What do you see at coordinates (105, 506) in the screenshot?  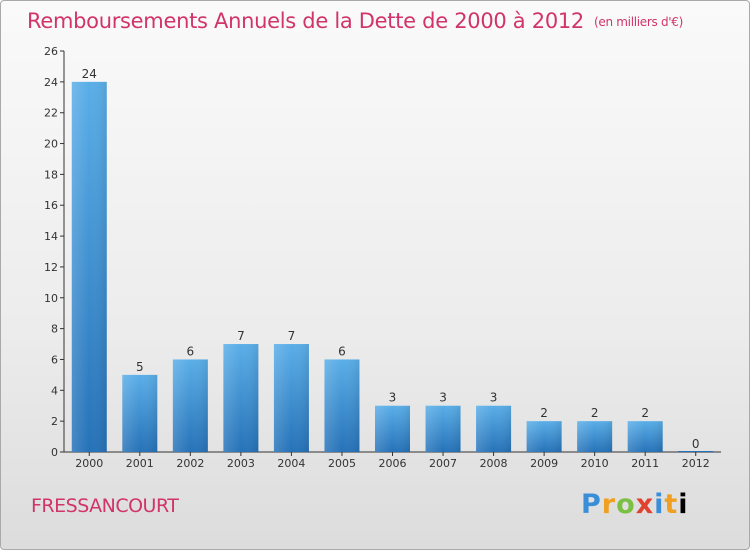 I see `commune-name: FRESSANCOURT` at bounding box center [105, 506].